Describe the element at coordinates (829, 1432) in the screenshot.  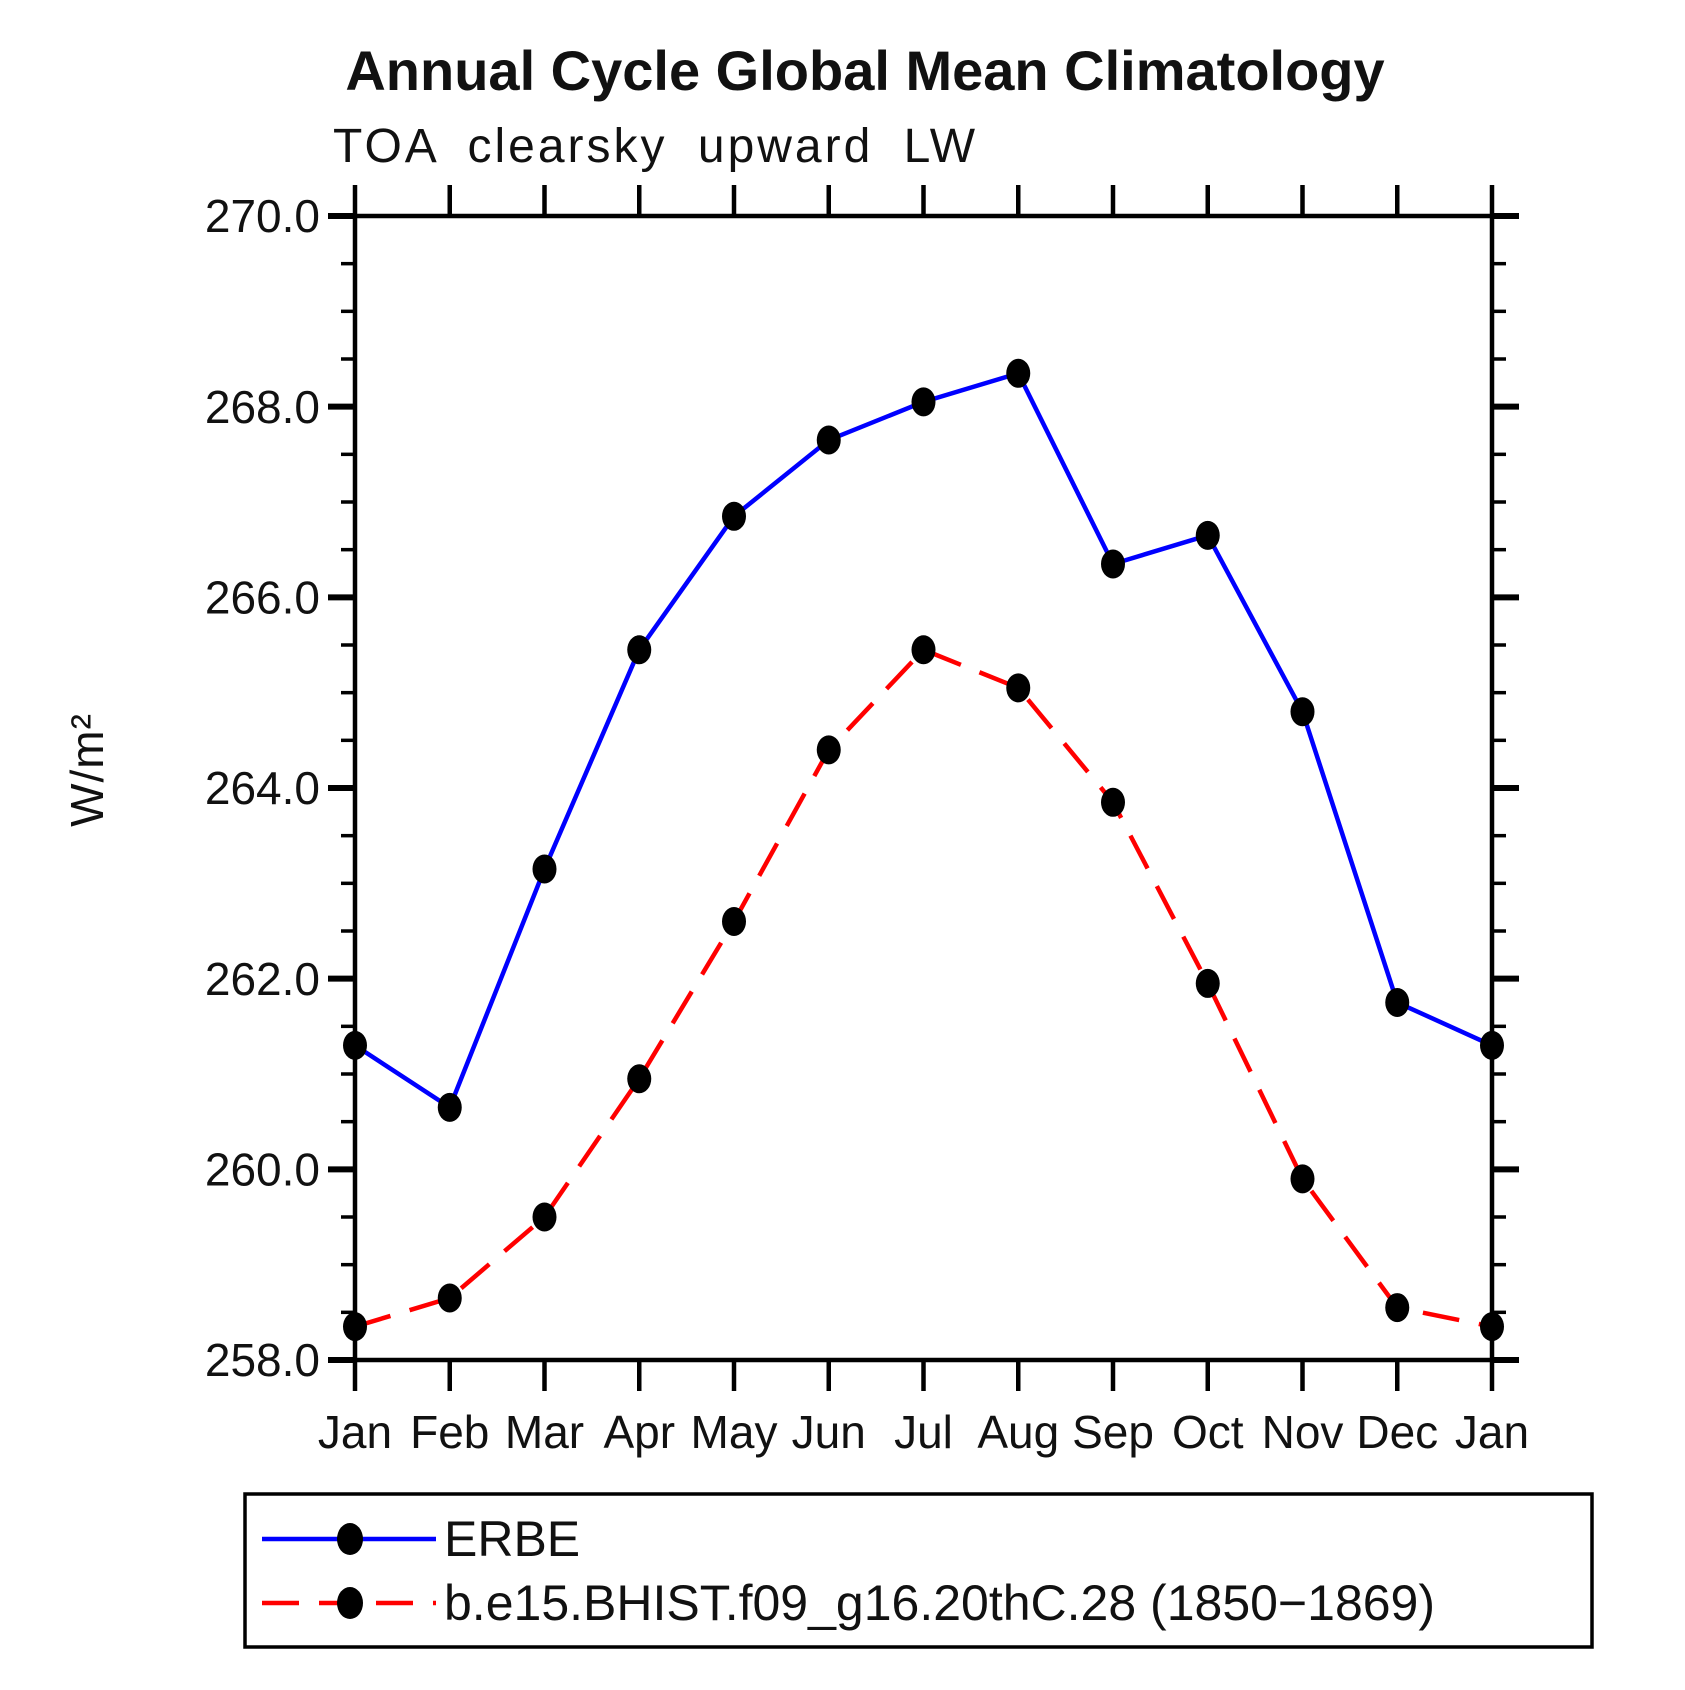
I see `x-tick-label: Jun` at that location.